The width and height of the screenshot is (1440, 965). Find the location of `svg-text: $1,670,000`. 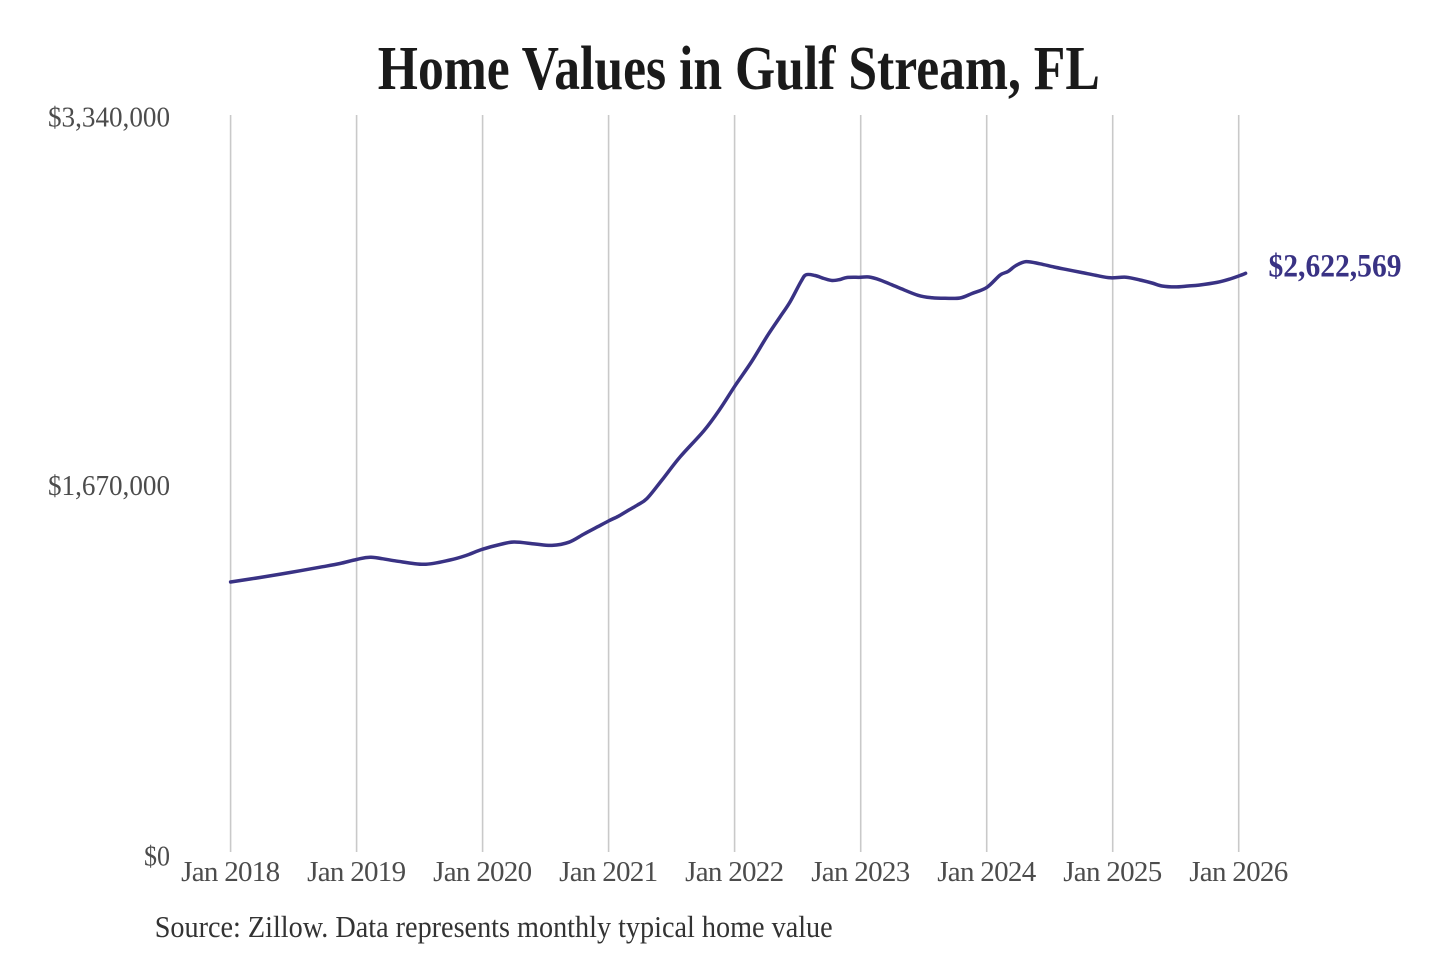

svg-text: $1,670,000 is located at coordinates (109, 486).